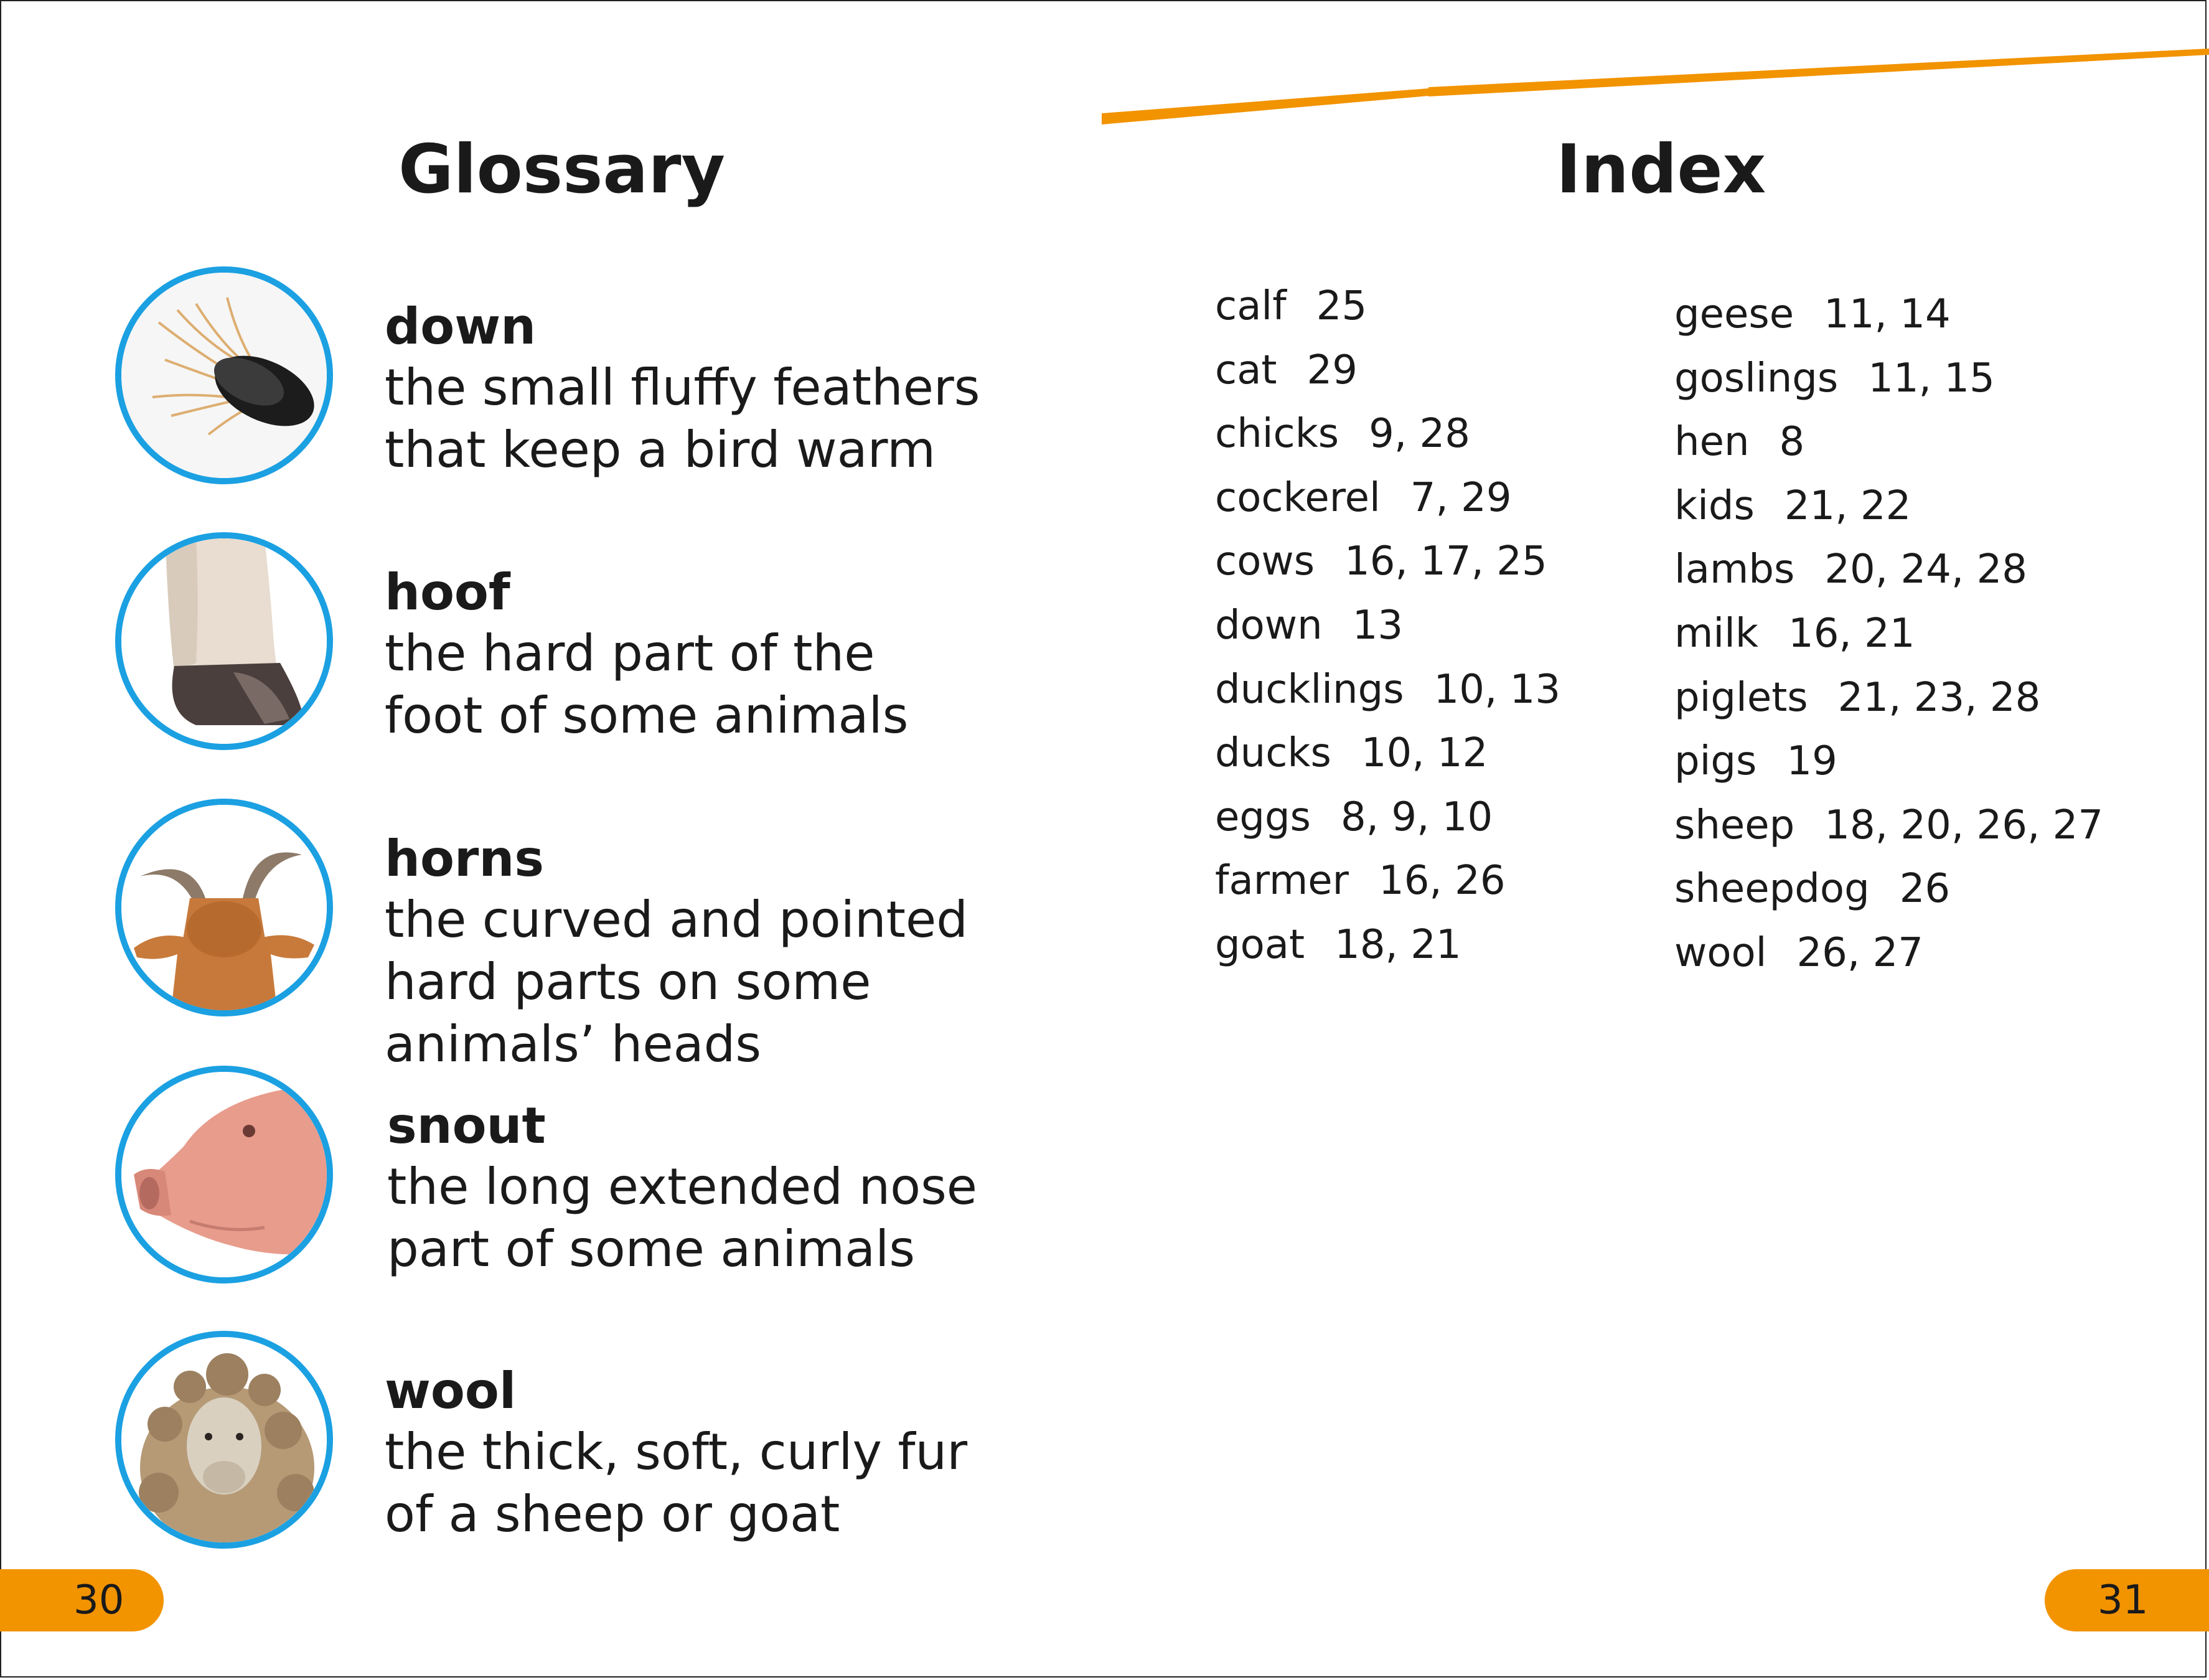 This screenshot has width=2209, height=1680. Describe the element at coordinates (1772, 890) in the screenshot. I see `index-word: sheepdog` at that location.